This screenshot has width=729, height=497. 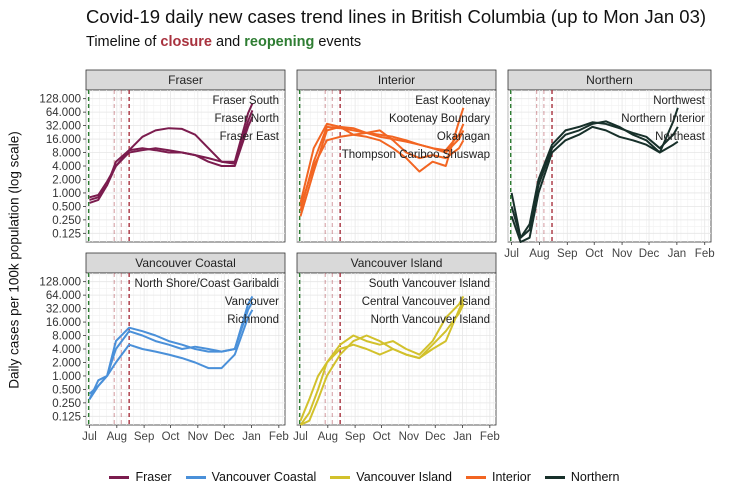 What do you see at coordinates (123, 42) in the screenshot?
I see `subtitle-prefix: Timeline of` at bounding box center [123, 42].